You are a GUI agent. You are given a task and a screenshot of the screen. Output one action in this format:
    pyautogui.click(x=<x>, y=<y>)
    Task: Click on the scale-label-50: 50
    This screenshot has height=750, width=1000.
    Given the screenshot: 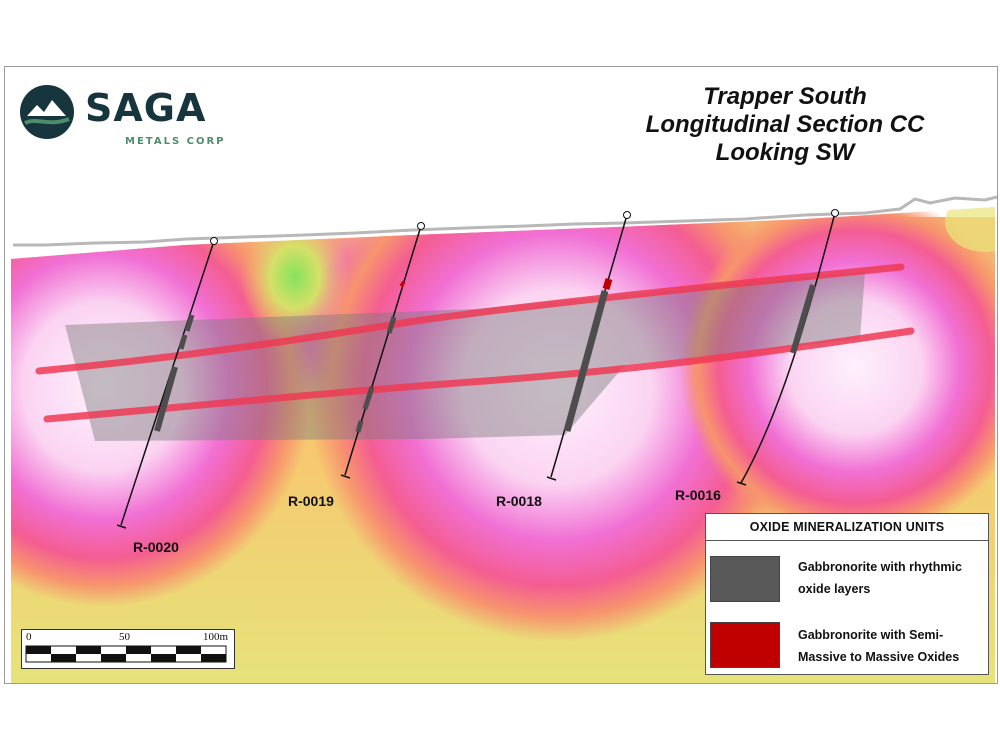 What is the action you would take?
    pyautogui.click(x=124, y=637)
    